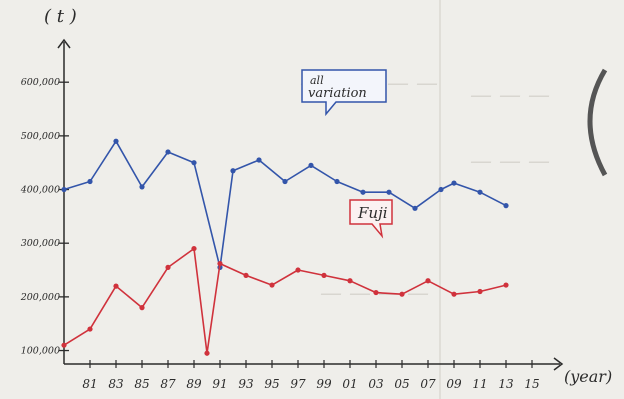 This screenshot has width=624, height=399. Describe the element at coordinates (40, 297) in the screenshot. I see `y-tick-label: 200,000` at that location.